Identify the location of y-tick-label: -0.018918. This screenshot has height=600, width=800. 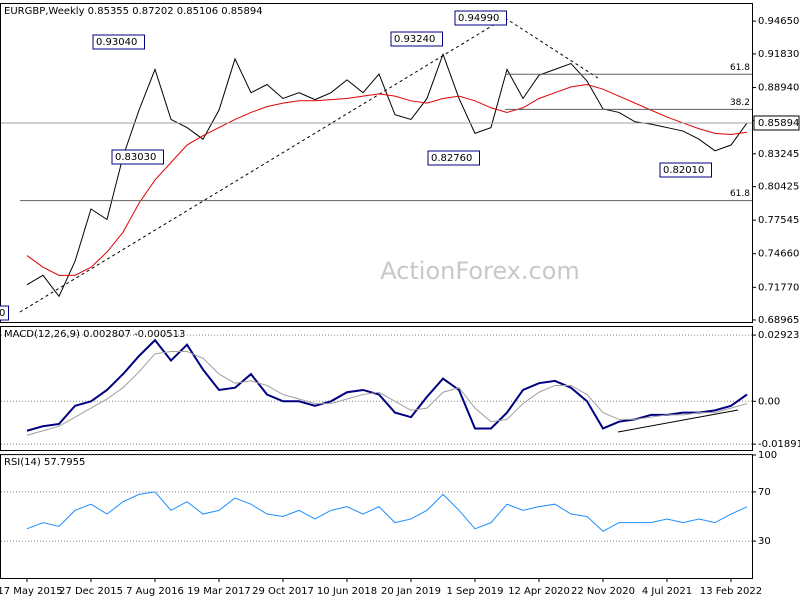
(779, 444).